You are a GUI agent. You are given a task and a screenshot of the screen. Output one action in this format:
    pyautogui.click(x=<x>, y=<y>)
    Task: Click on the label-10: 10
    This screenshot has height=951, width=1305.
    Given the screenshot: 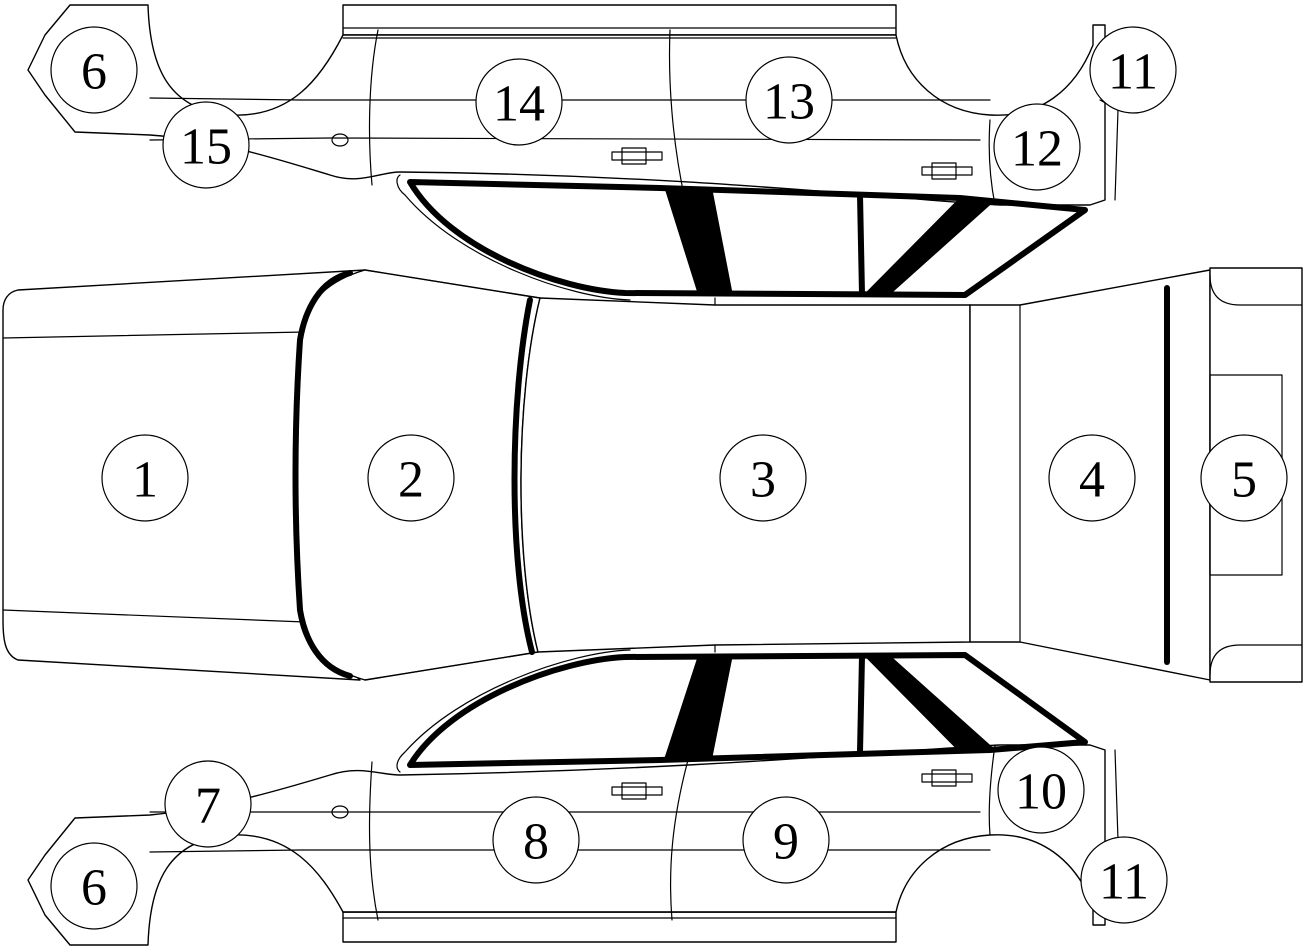 What is the action you would take?
    pyautogui.click(x=1041, y=790)
    